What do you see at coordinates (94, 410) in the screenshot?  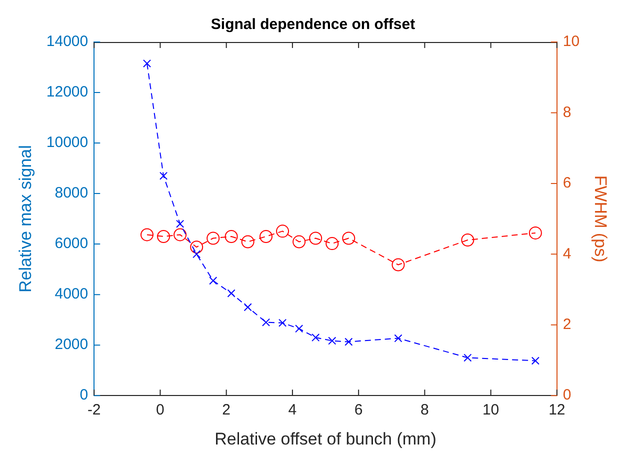 I see `x-tick-label: -2` at bounding box center [94, 410].